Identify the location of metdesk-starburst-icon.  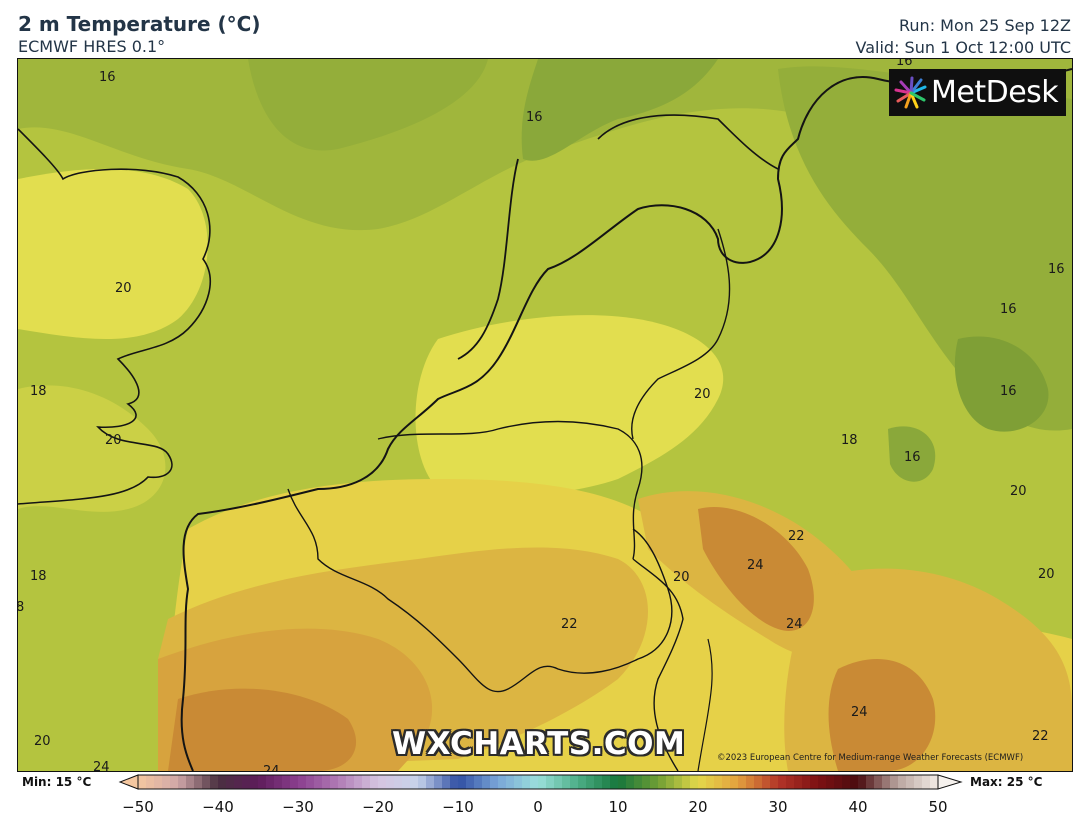
(910, 92).